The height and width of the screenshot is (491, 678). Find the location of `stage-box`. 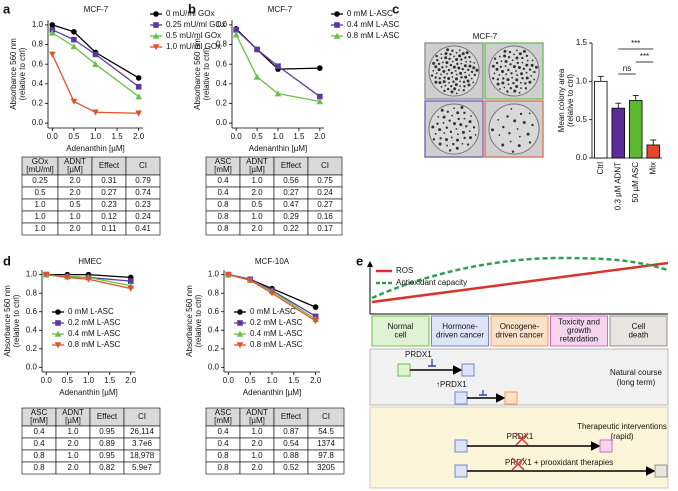

stage-box is located at coordinates (579, 331).